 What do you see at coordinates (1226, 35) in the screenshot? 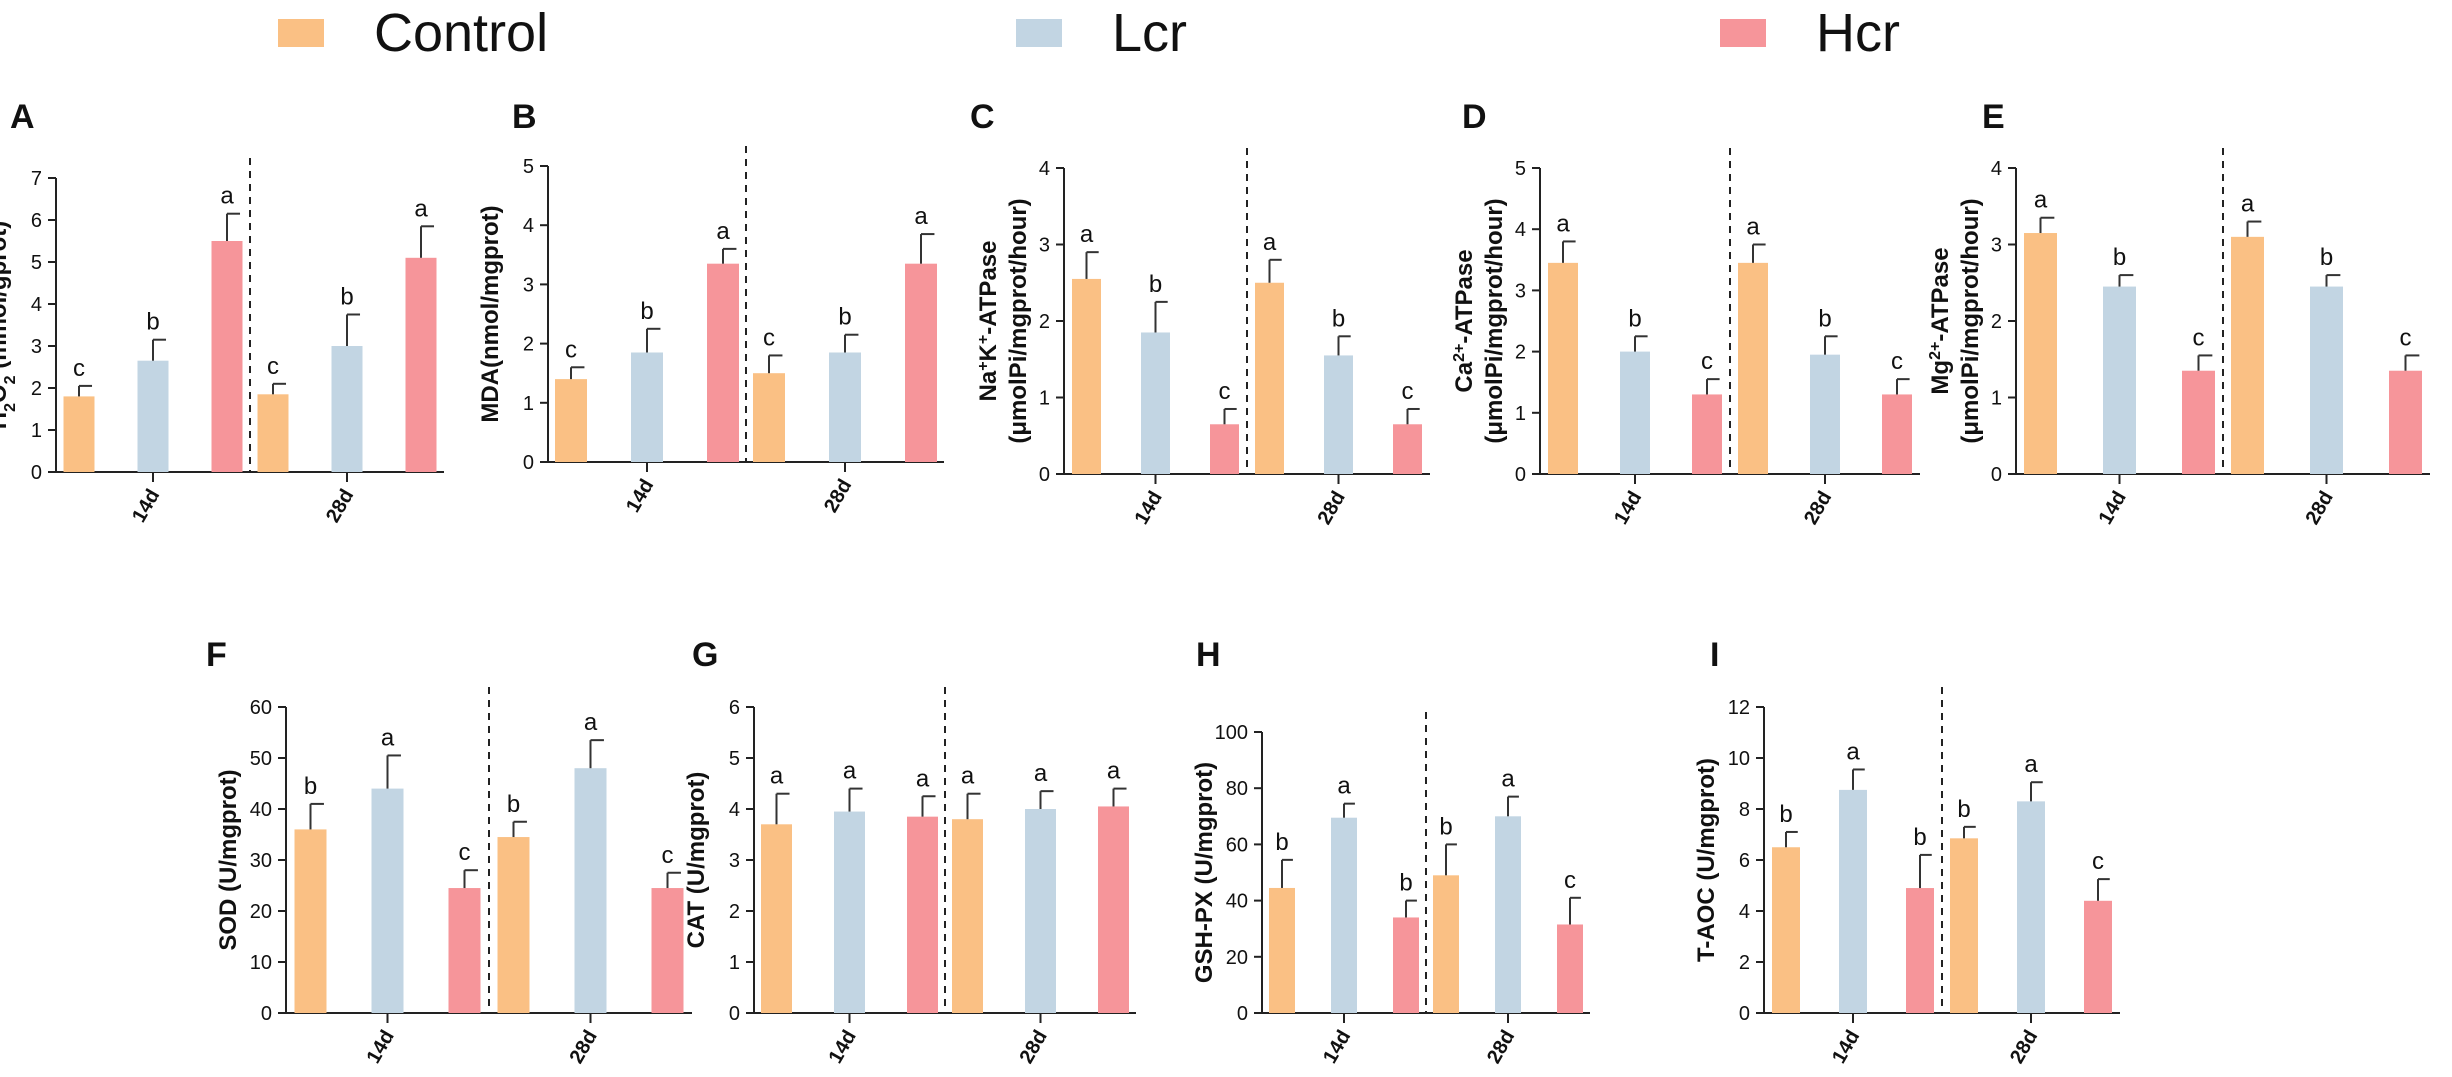
I see `legend: Control Lcr Hcr` at bounding box center [1226, 35].